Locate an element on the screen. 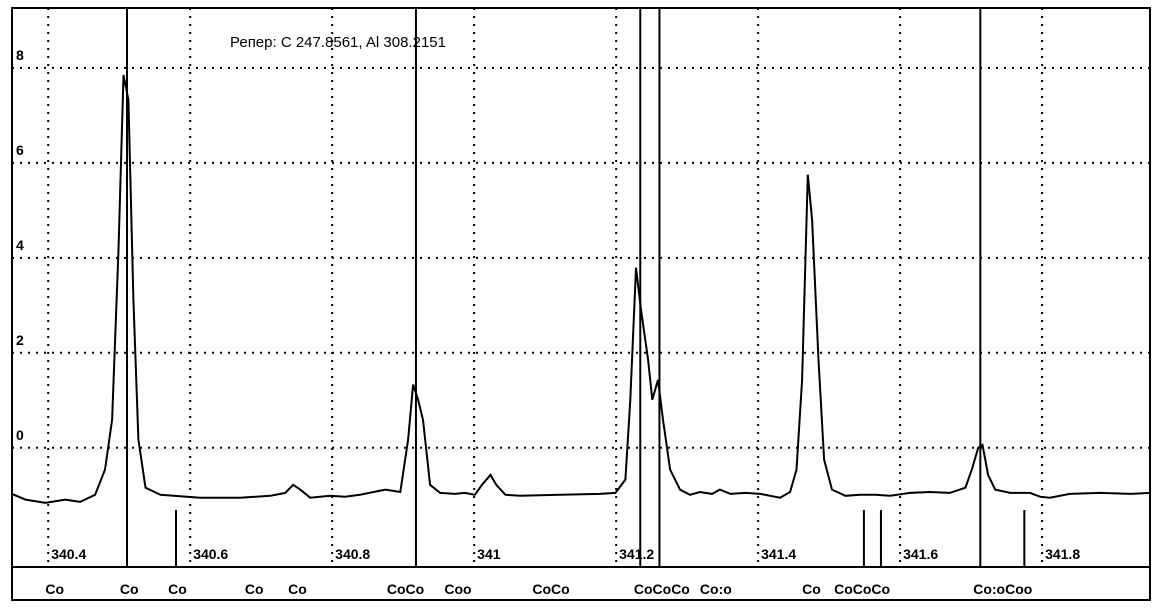 This screenshot has height=612, width=1157. x-tick-label: 341 is located at coordinates (489, 554).